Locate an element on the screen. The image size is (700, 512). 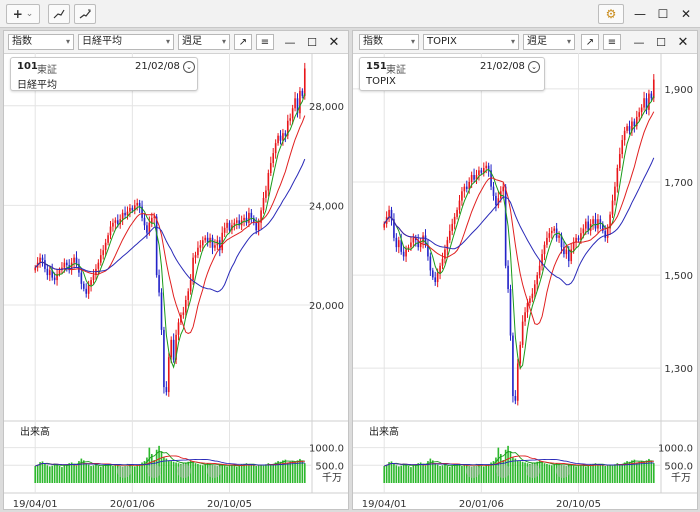
window-maximize-button: ☐ is located at coordinates (663, 14).